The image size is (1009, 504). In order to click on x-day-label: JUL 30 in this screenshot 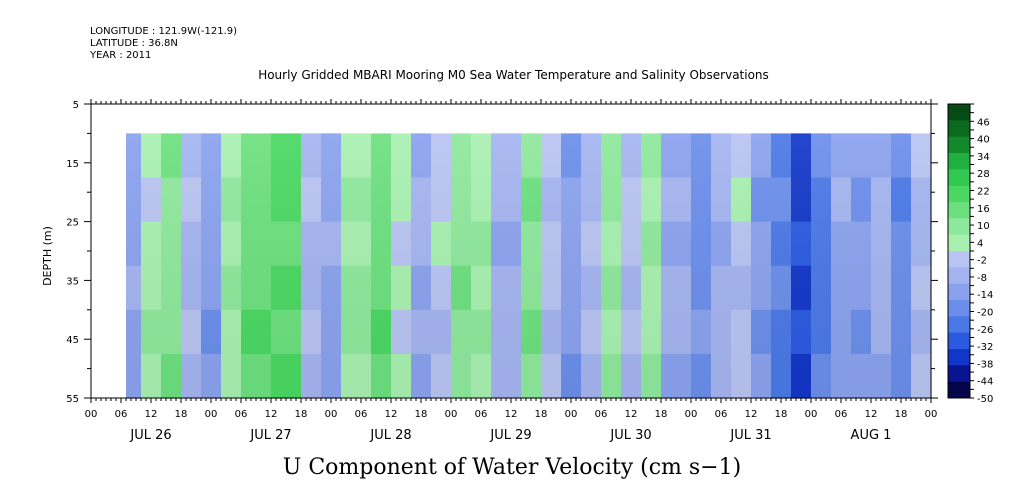, I will do `click(630, 435)`.